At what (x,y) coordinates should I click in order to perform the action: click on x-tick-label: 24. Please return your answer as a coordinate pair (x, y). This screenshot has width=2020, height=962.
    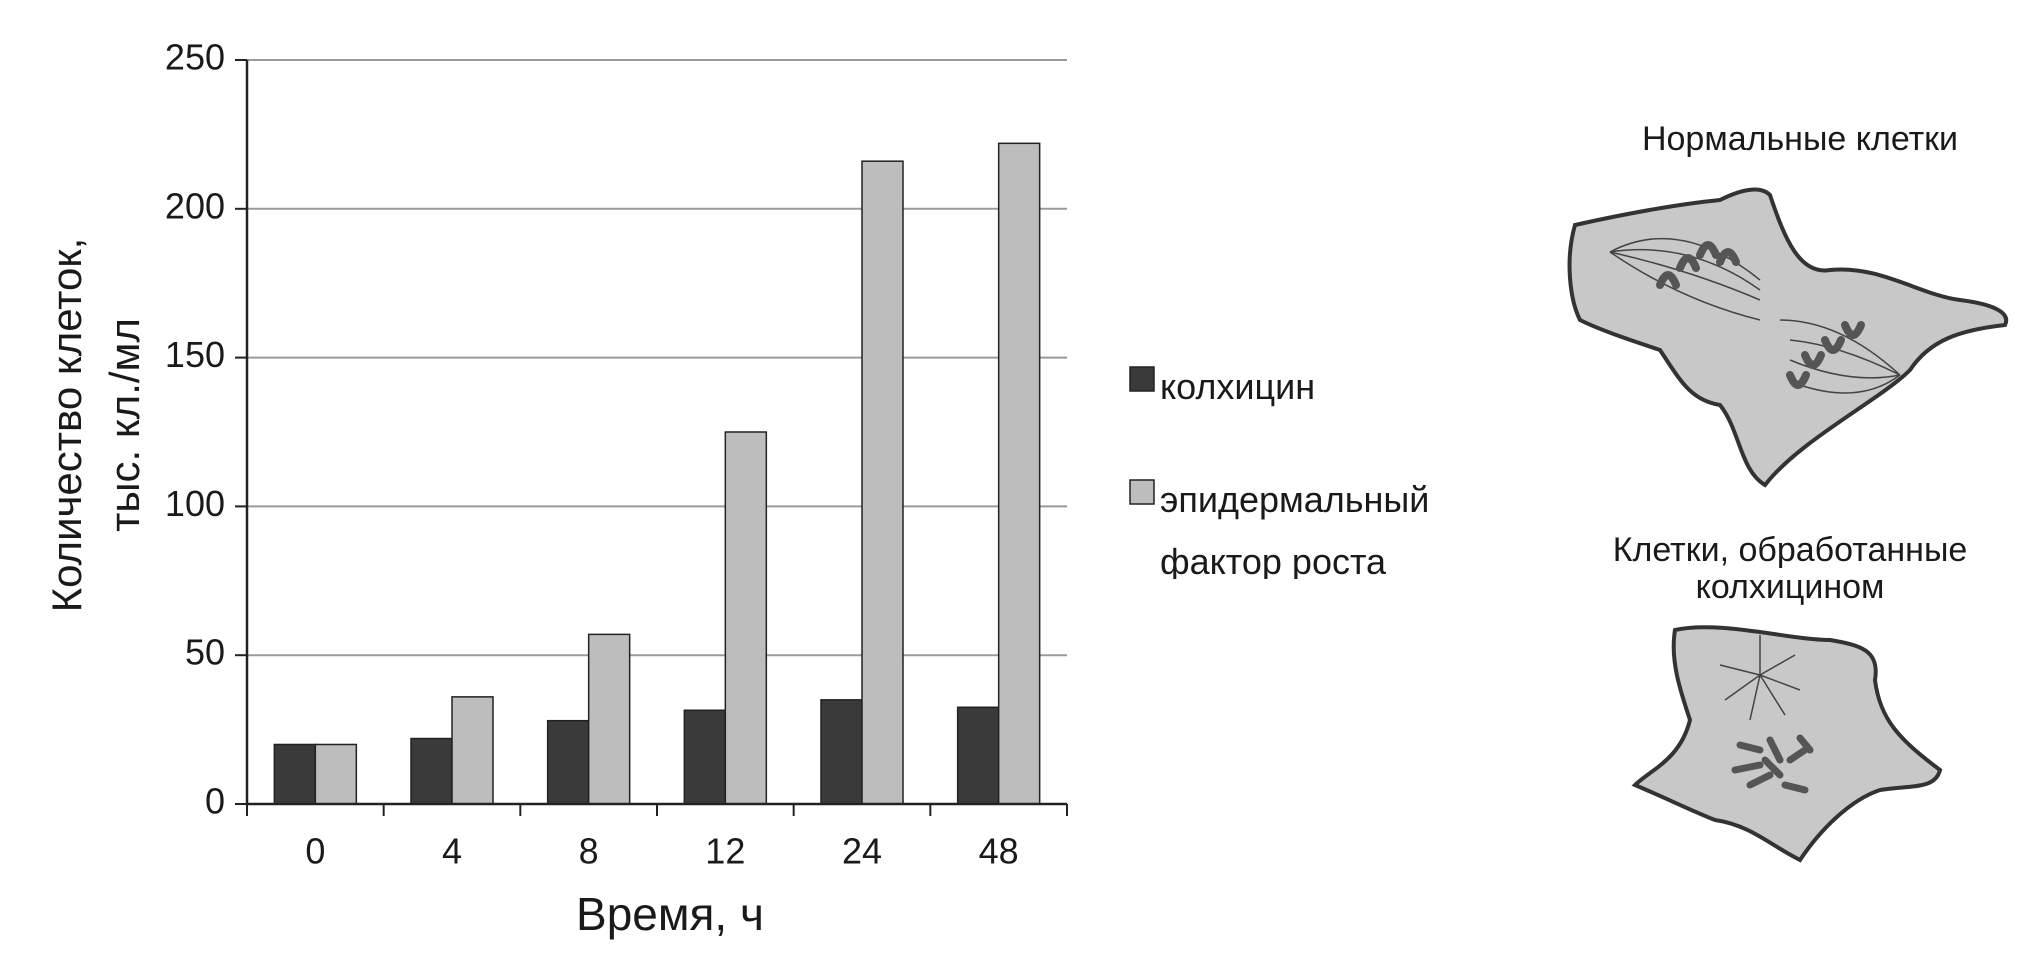
    Looking at the image, I should click on (862, 851).